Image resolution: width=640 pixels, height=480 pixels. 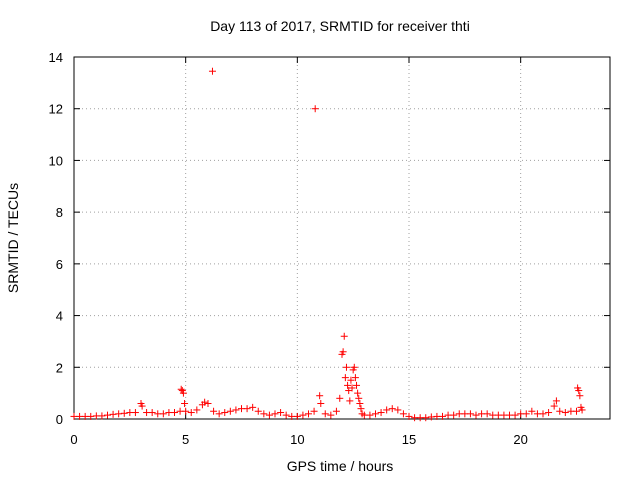 I want to click on y-tick-label: 10, so click(x=56, y=160).